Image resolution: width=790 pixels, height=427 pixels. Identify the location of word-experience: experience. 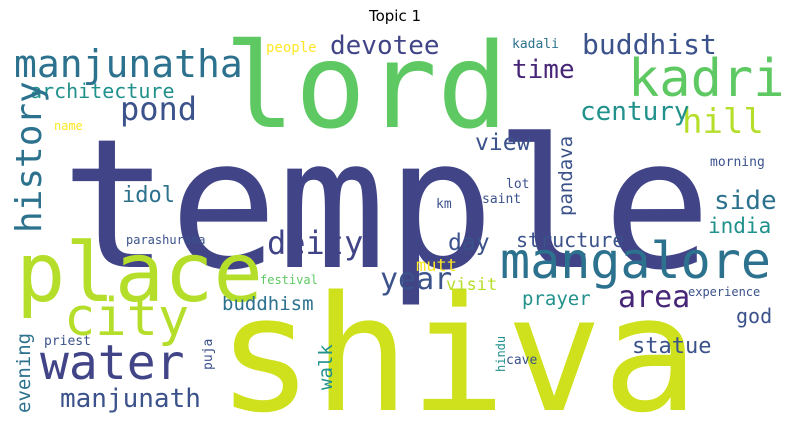
(724, 292).